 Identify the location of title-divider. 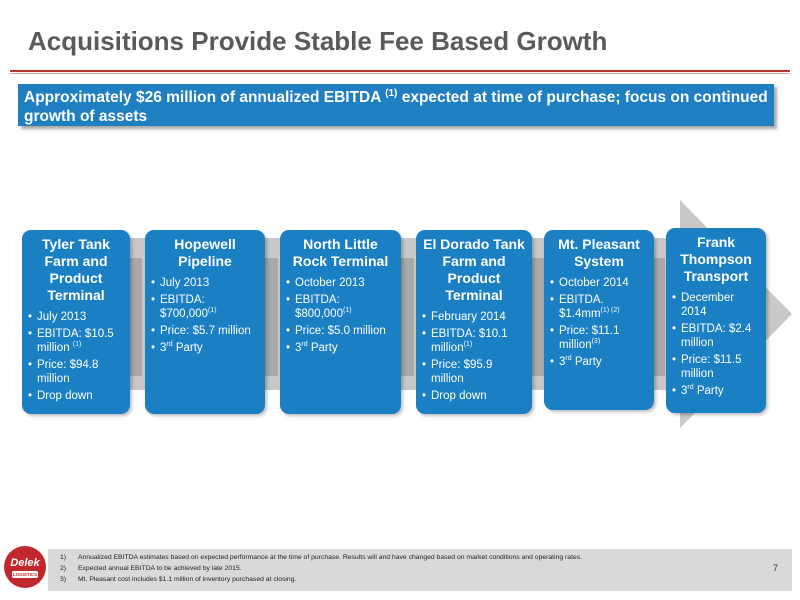
(400, 71).